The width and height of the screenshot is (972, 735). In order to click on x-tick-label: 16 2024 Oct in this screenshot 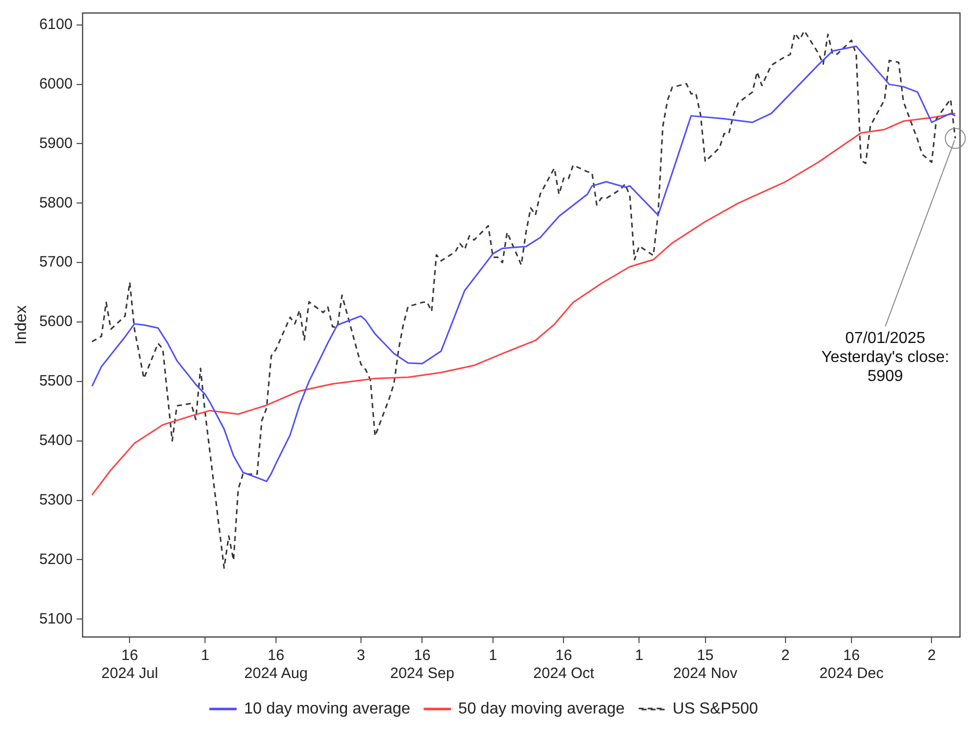, I will do `click(564, 664)`.